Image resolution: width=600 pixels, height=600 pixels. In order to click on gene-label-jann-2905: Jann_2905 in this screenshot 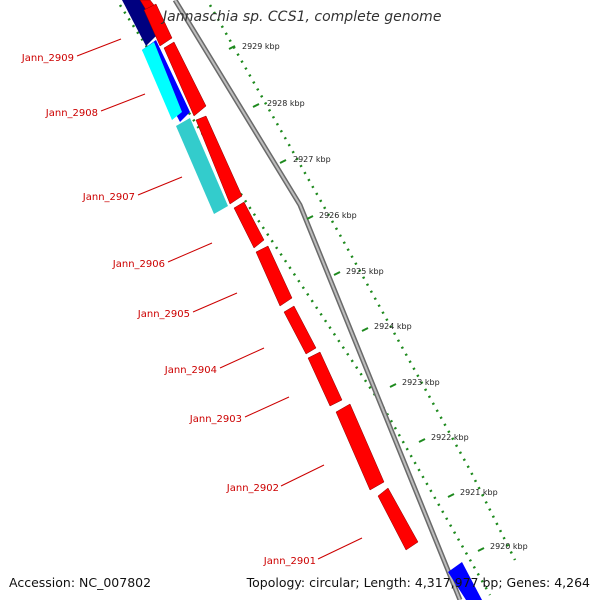, I will do `click(163, 314)`.